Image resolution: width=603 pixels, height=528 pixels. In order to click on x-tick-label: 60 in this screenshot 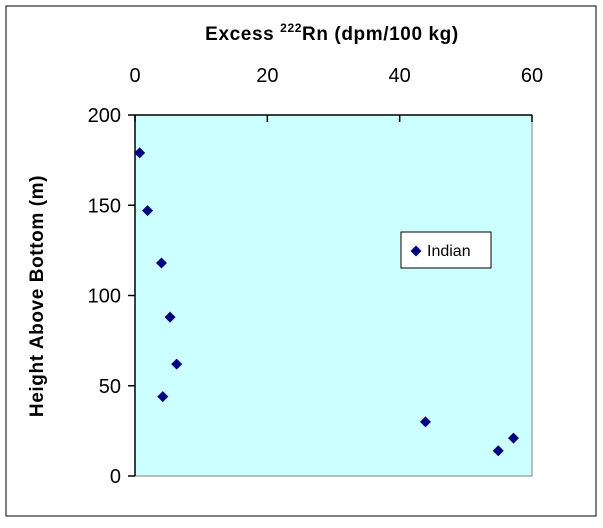, I will do `click(532, 76)`.